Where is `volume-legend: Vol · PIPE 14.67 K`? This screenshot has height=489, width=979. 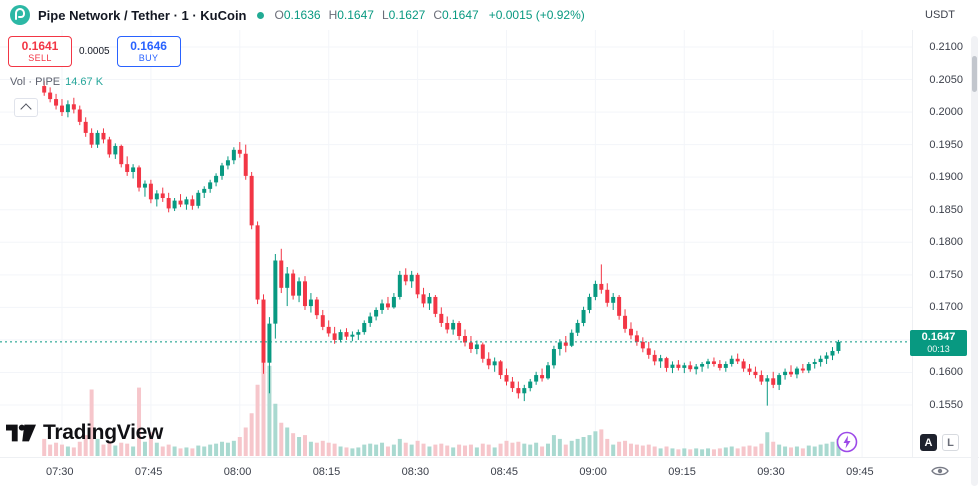
volume-legend: Vol · PIPE 14.67 K is located at coordinates (56, 82).